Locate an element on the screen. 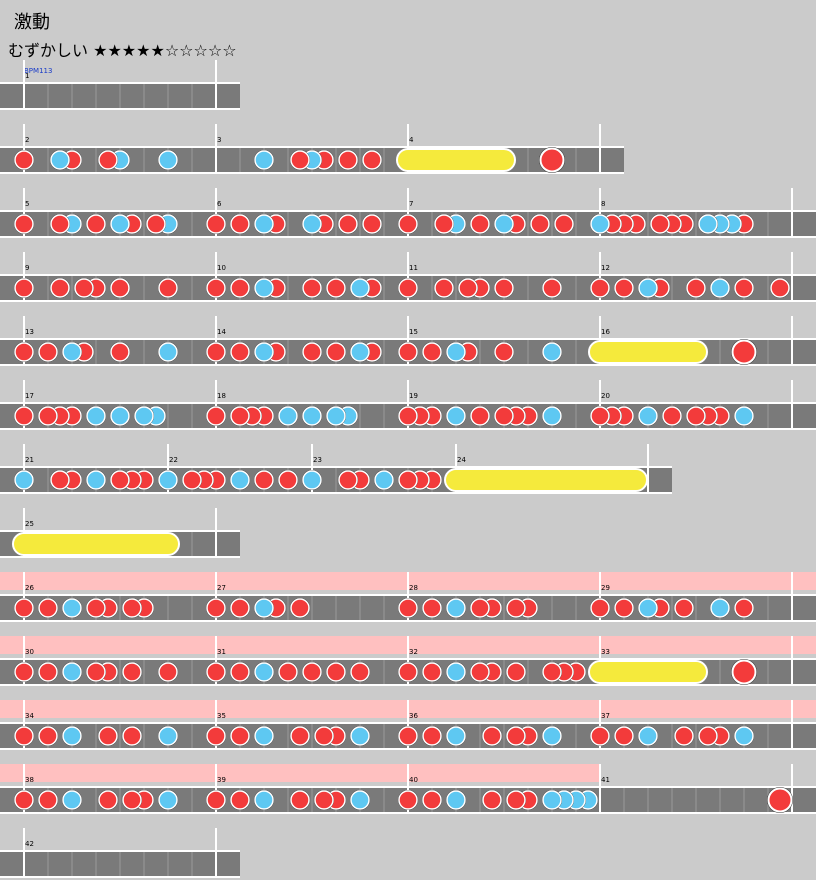 This screenshot has height=880, width=816. measure-number: 4 is located at coordinates (411, 140).